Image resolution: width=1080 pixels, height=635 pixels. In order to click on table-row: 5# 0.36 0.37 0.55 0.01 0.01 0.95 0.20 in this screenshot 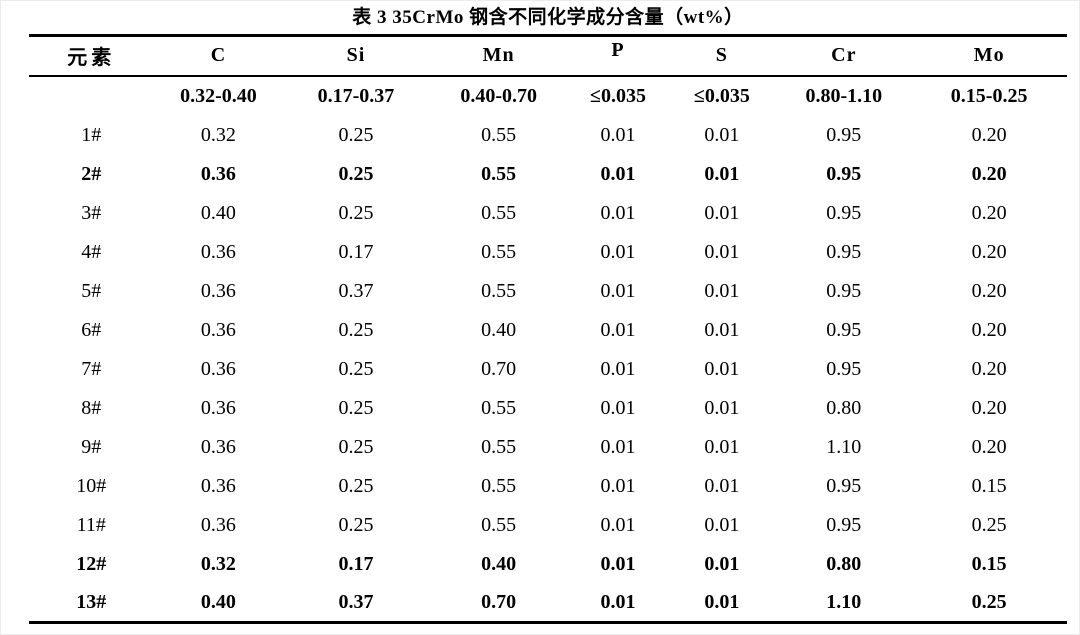, I will do `click(548, 291)`.